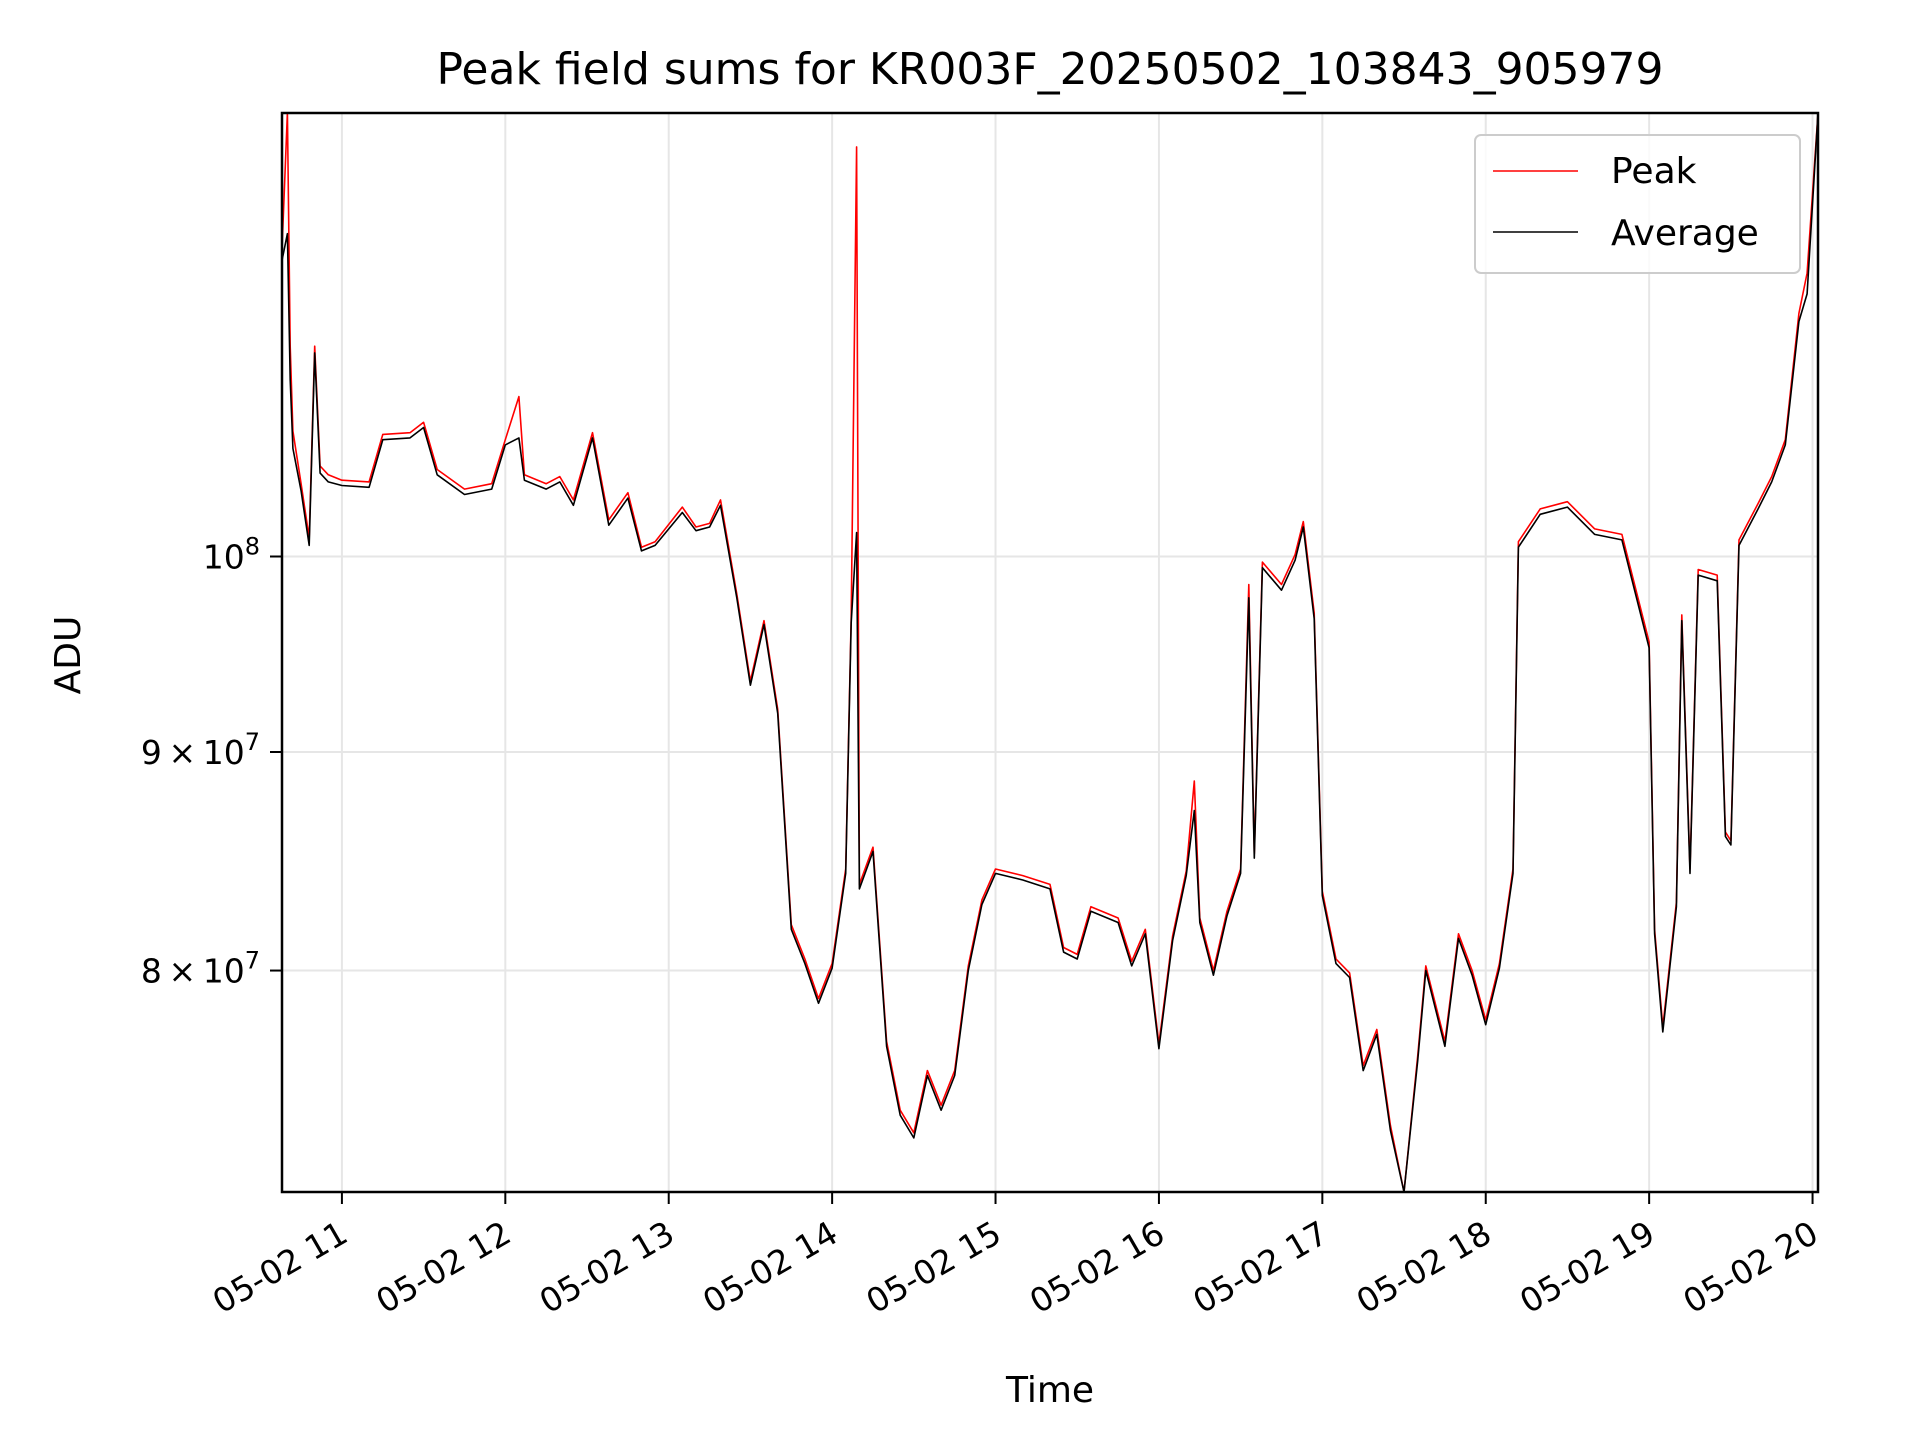 The width and height of the screenshot is (1920, 1440). I want to click on y-tick-label: 8 × 10⁷, so click(200, 969).